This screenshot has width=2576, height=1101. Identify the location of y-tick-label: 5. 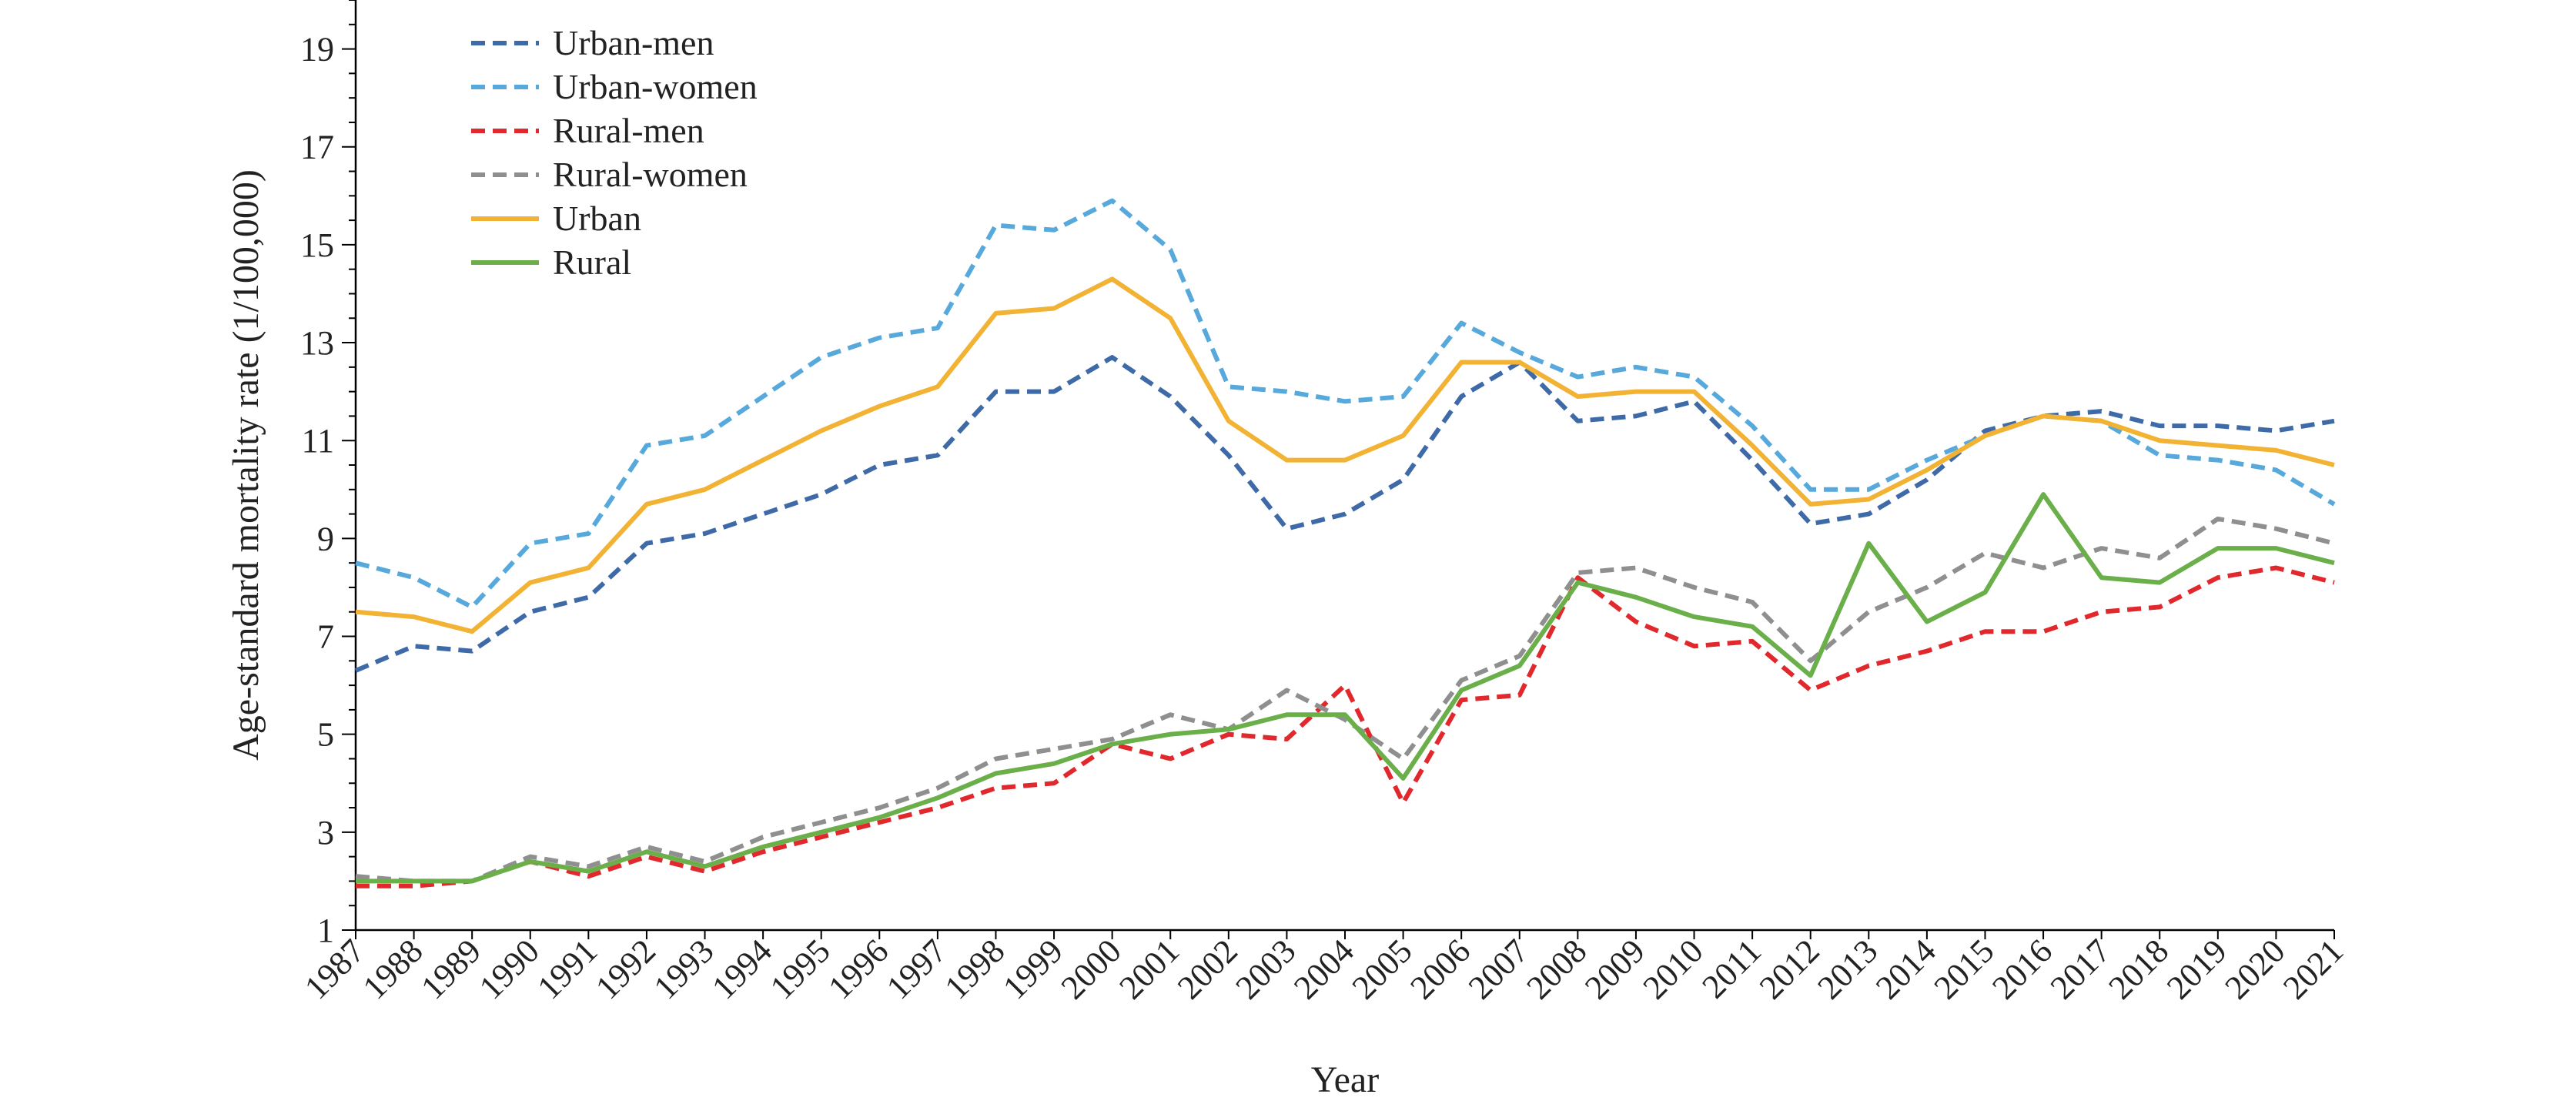
(325, 735).